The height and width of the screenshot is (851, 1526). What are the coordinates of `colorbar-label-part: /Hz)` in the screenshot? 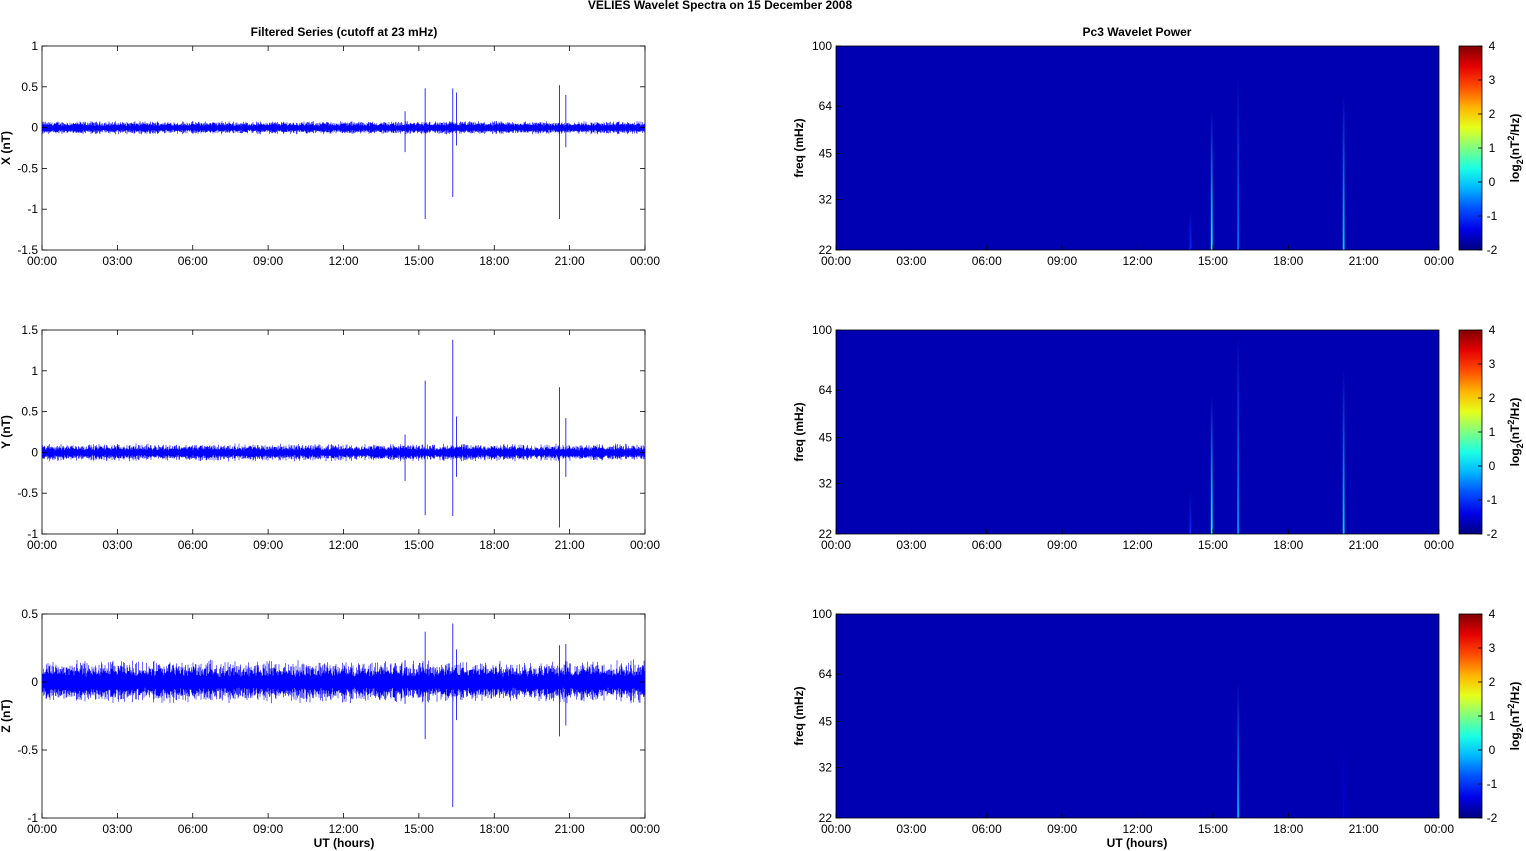 It's located at (1515, 125).